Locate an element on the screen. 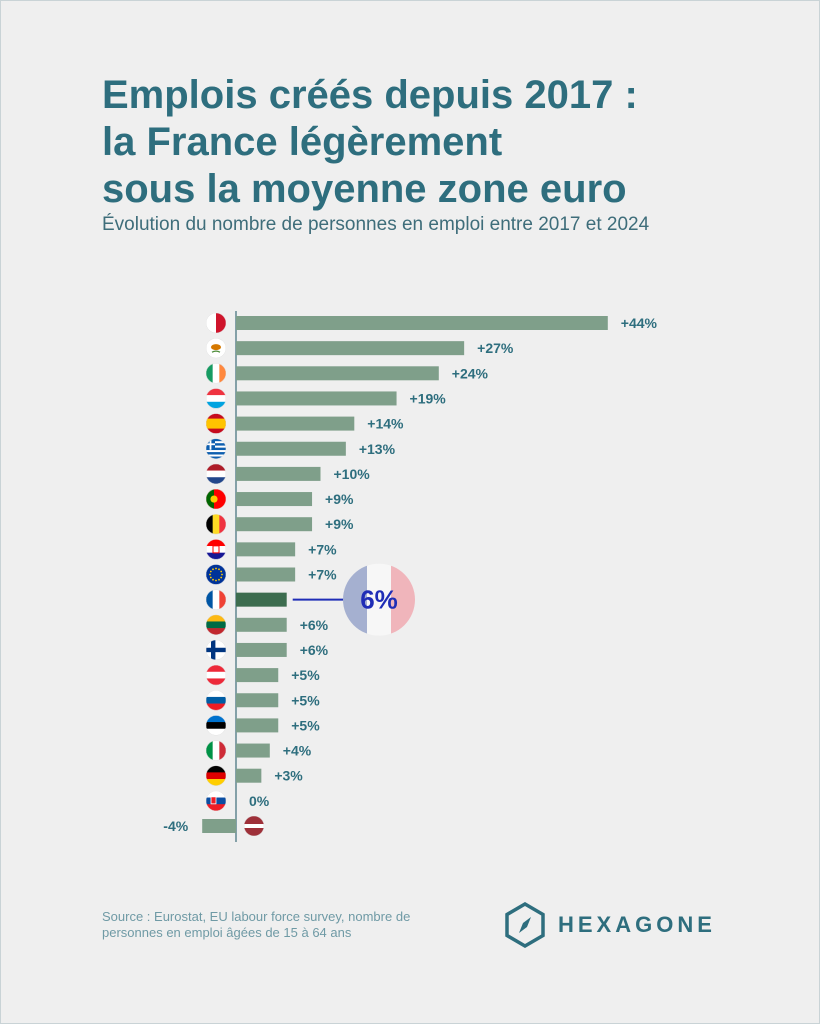  data-label: +3% is located at coordinates (288, 776).